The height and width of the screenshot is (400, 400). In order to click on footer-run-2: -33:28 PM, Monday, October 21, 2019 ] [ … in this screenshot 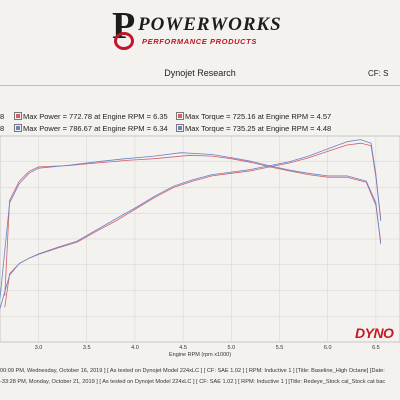, I will do `click(193, 382)`.